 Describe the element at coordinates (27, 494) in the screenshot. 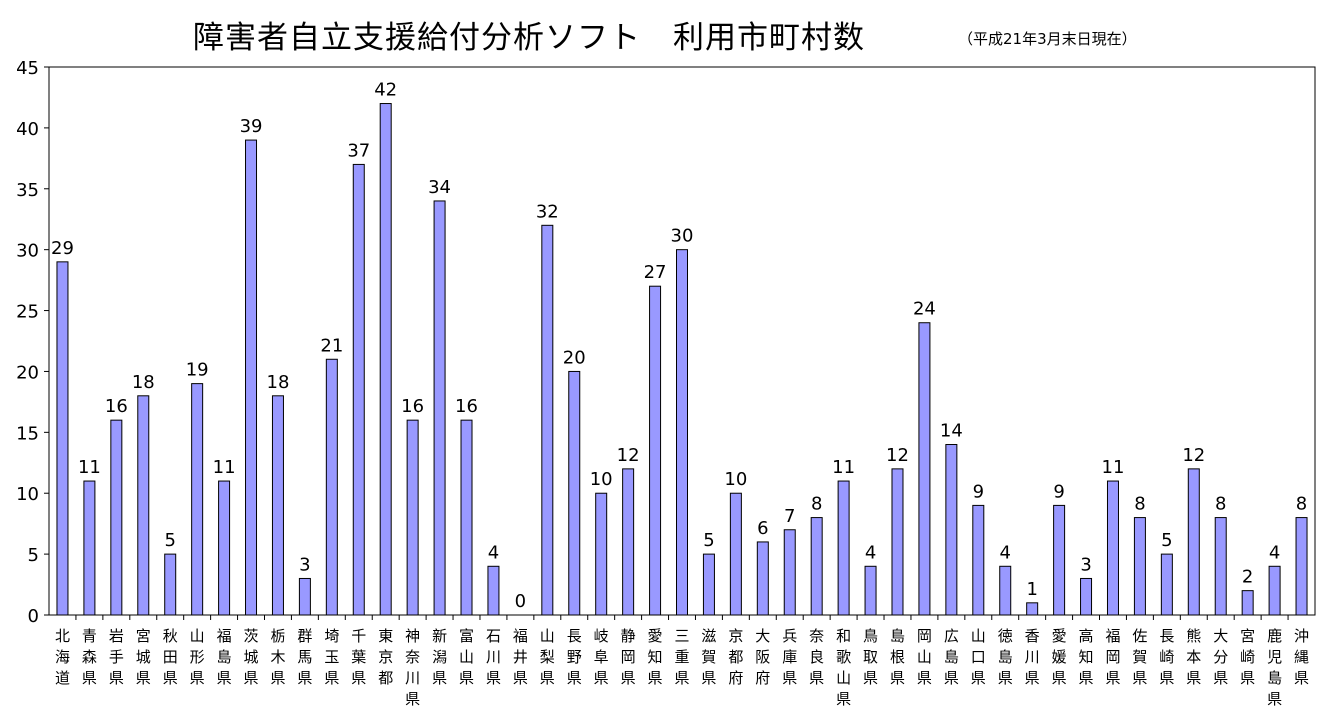

I see `y-tick-label: 10` at that location.